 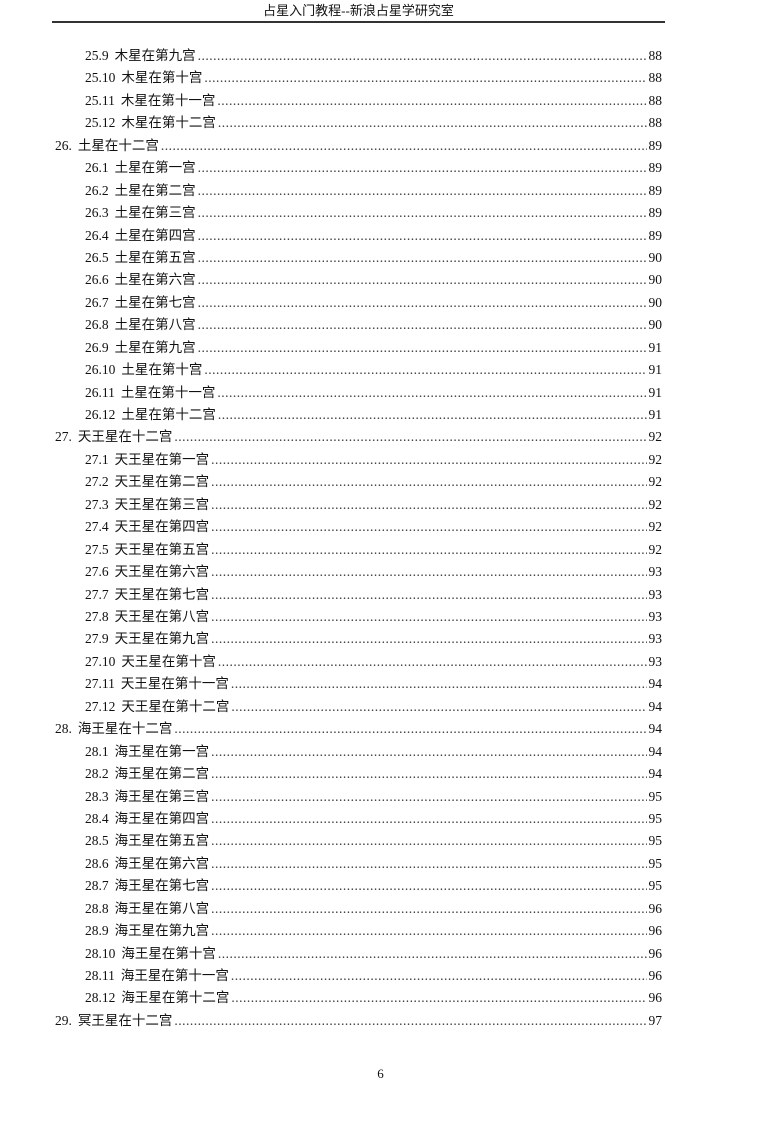 I want to click on toc-section-entry: 28.6 海王星在第六宫 95, so click(x=373, y=864).